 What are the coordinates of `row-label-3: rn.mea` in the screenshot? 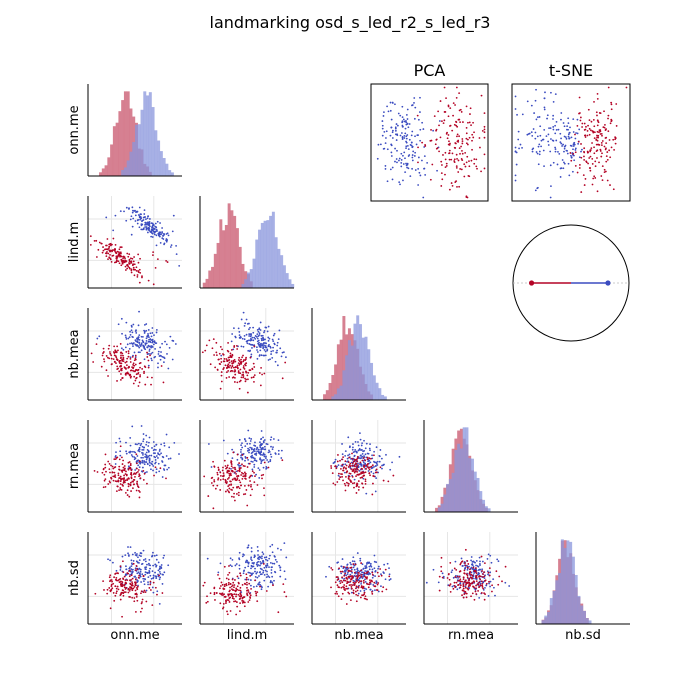 It's located at (74, 466).